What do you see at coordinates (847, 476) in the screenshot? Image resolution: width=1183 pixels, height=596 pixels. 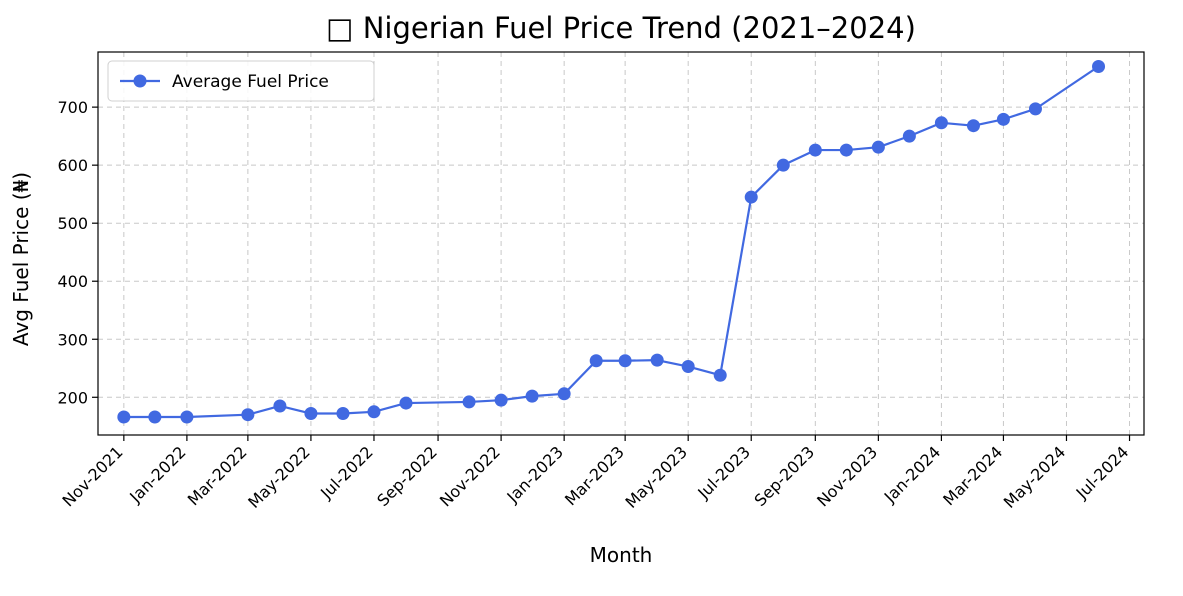 I see `x-tick-label: Nov-2023` at bounding box center [847, 476].